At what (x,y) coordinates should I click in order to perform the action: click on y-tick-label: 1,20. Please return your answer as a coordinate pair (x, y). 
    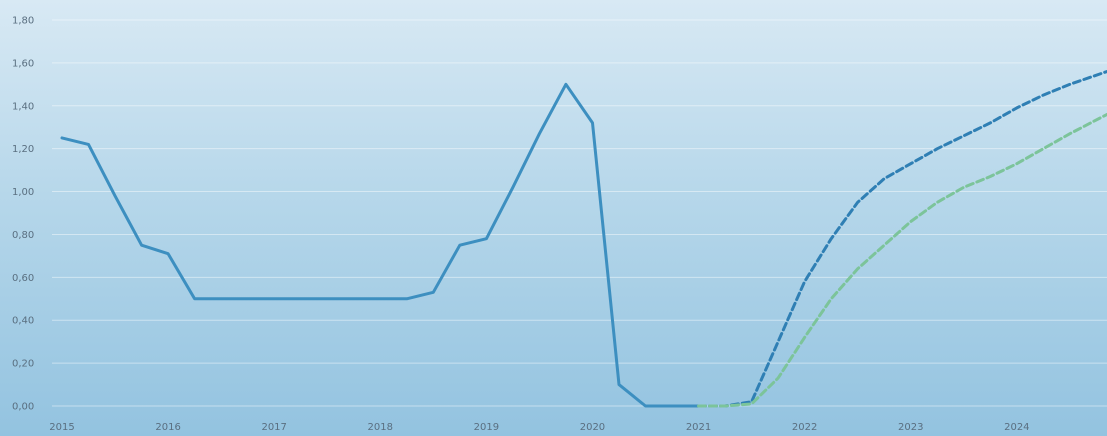
    Looking at the image, I should click on (23, 149).